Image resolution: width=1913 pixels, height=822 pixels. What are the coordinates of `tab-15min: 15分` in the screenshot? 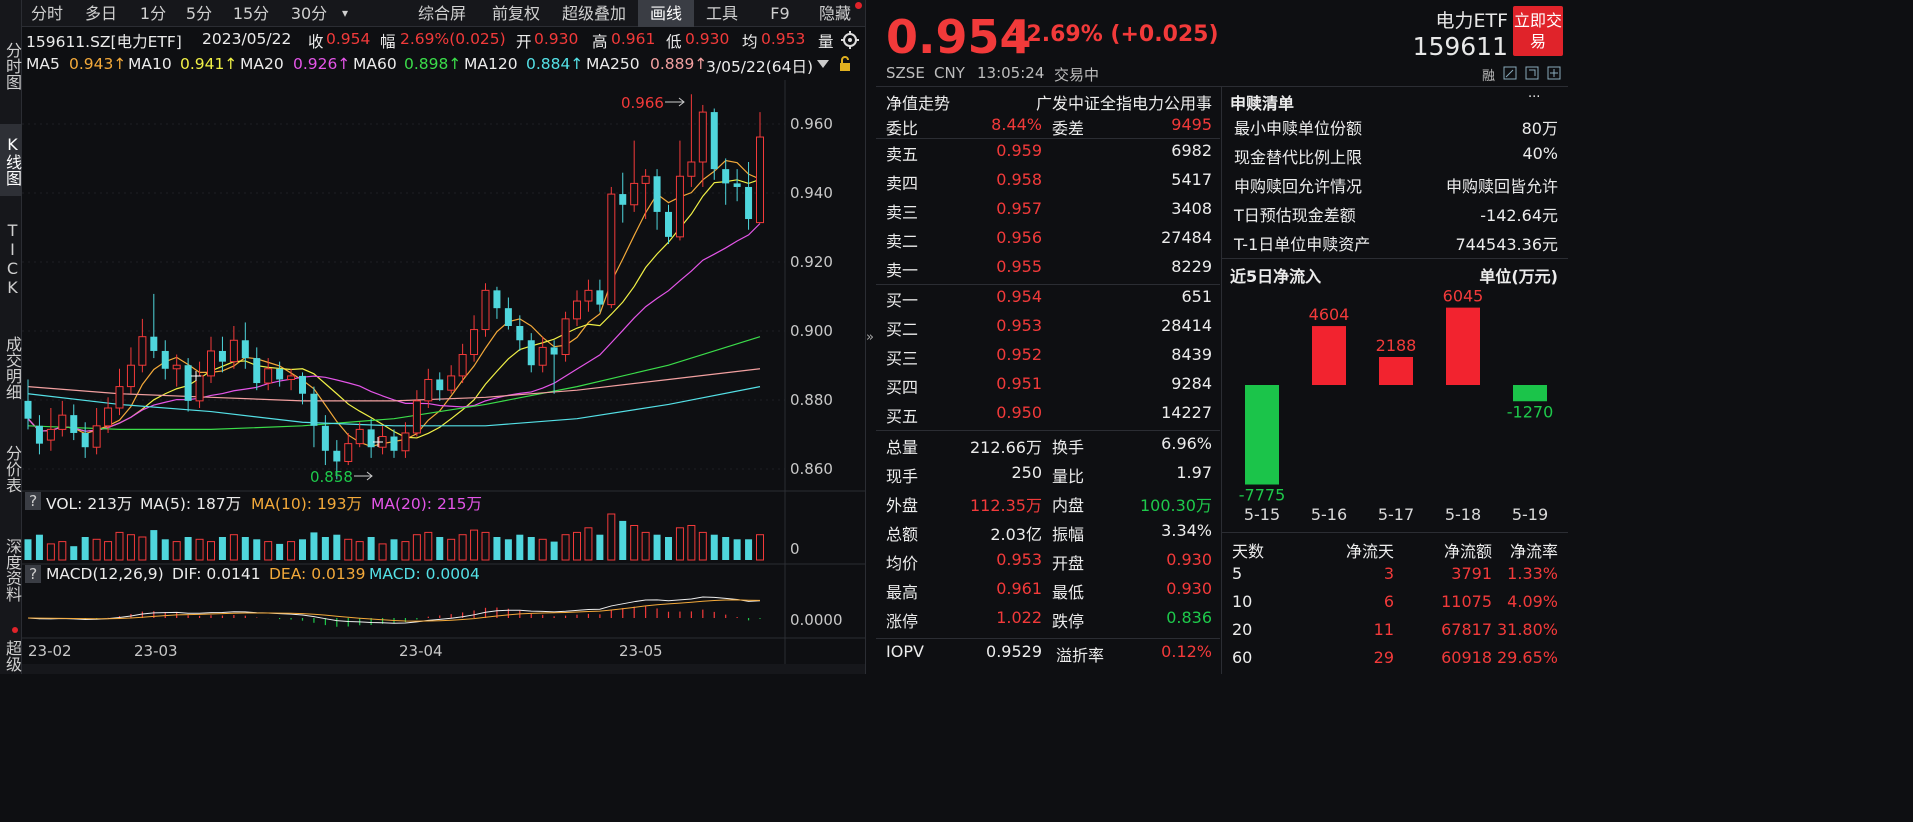 It's located at (251, 13).